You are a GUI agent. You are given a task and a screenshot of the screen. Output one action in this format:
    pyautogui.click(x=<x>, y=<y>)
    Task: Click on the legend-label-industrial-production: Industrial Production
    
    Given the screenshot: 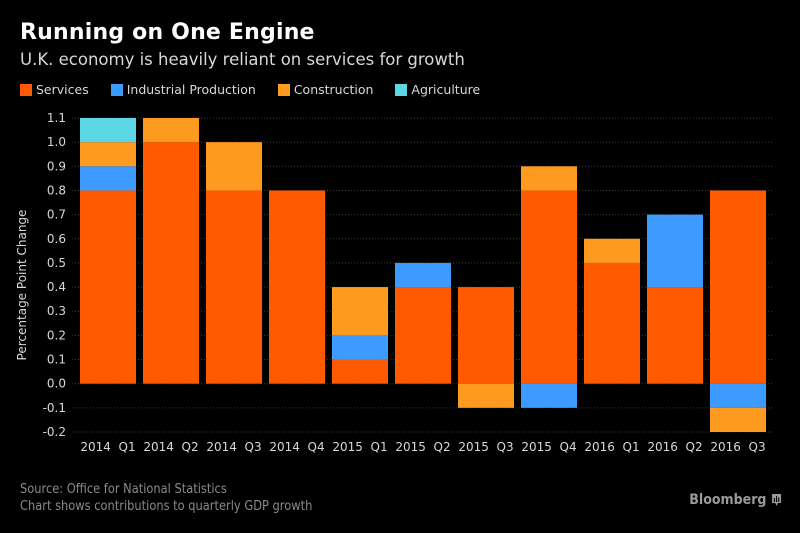 What is the action you would take?
    pyautogui.click(x=191, y=89)
    